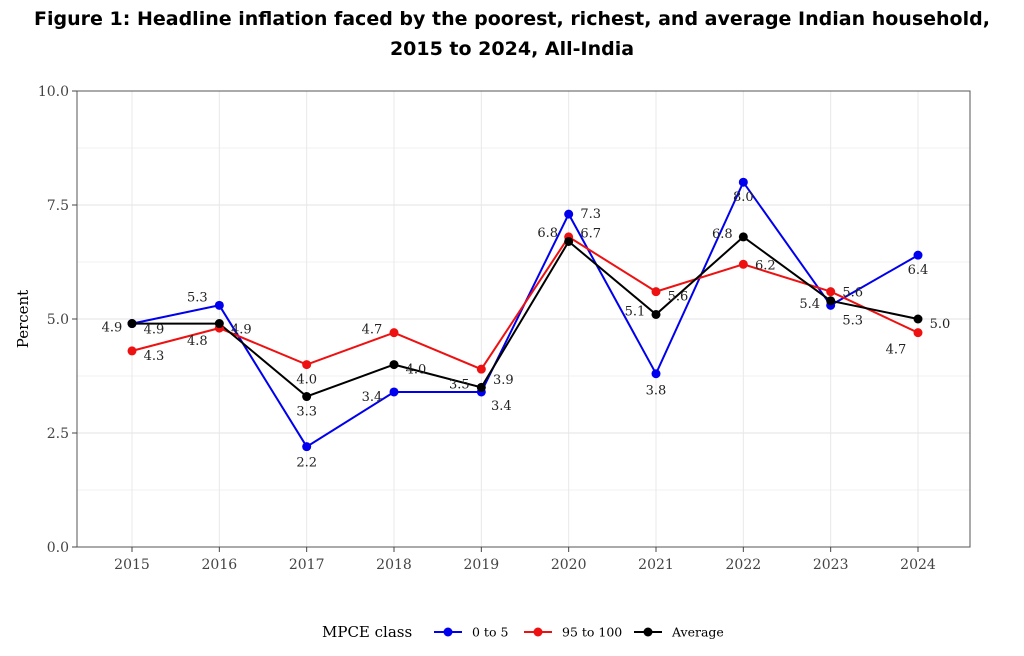 Image resolution: width=1024 pixels, height=656 pixels. What do you see at coordinates (367, 632) in the screenshot?
I see `legend-title: MPCE class` at bounding box center [367, 632].